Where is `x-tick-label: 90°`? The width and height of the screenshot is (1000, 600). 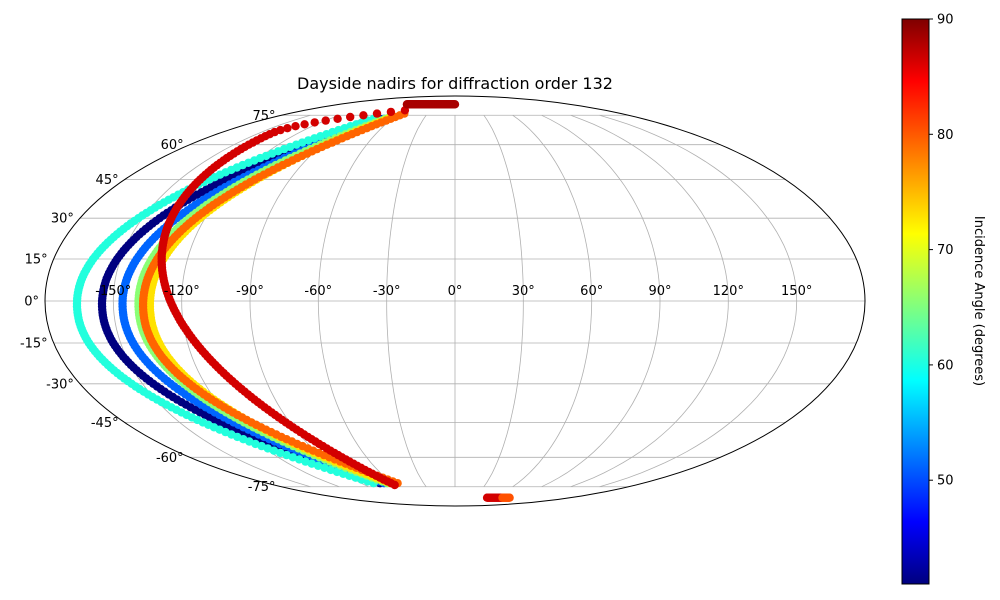
x-tick-label: 90° is located at coordinates (659, 291).